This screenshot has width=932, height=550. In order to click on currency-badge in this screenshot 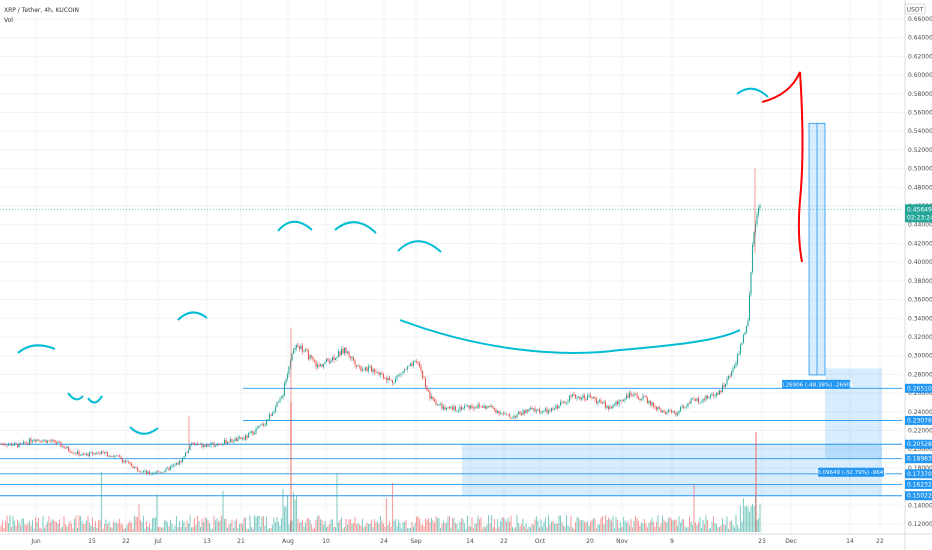, I will do `click(915, 9)`.